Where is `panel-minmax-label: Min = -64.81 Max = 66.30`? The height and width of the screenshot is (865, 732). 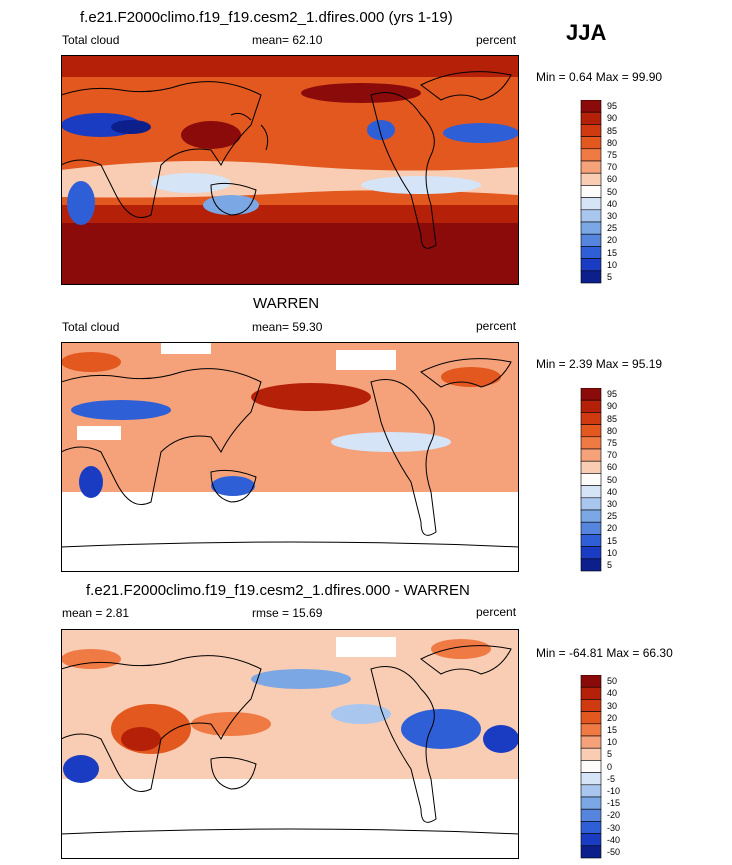 panel-minmax-label: Min = -64.81 Max = 66.30 is located at coordinates (604, 653).